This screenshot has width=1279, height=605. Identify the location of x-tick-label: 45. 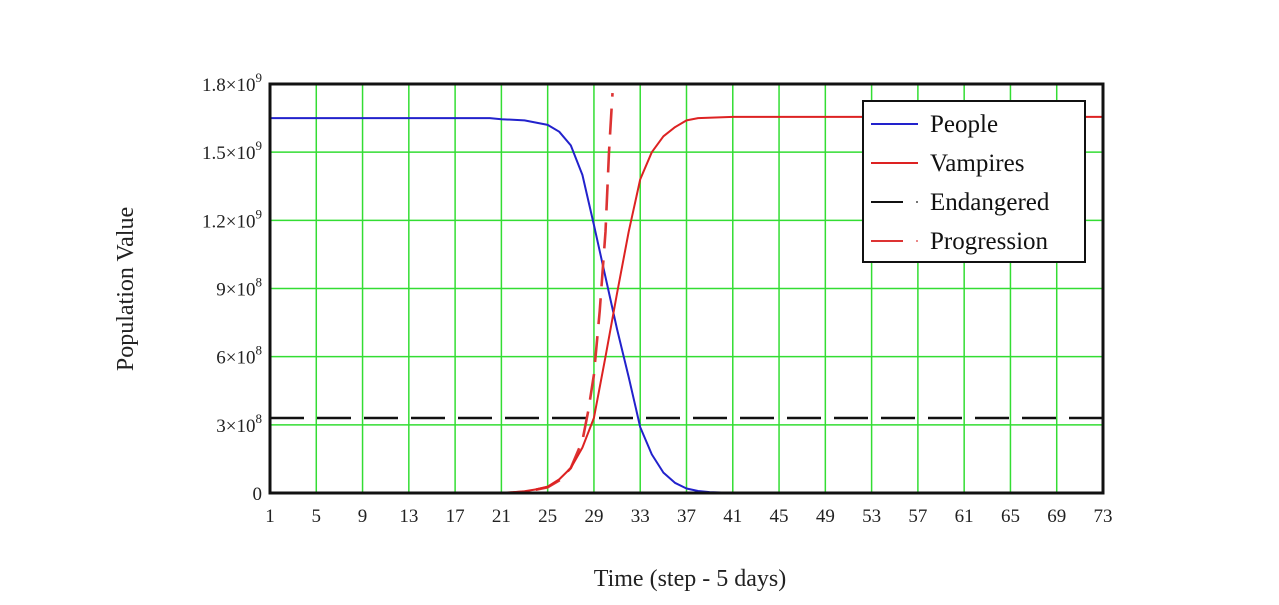
(779, 516).